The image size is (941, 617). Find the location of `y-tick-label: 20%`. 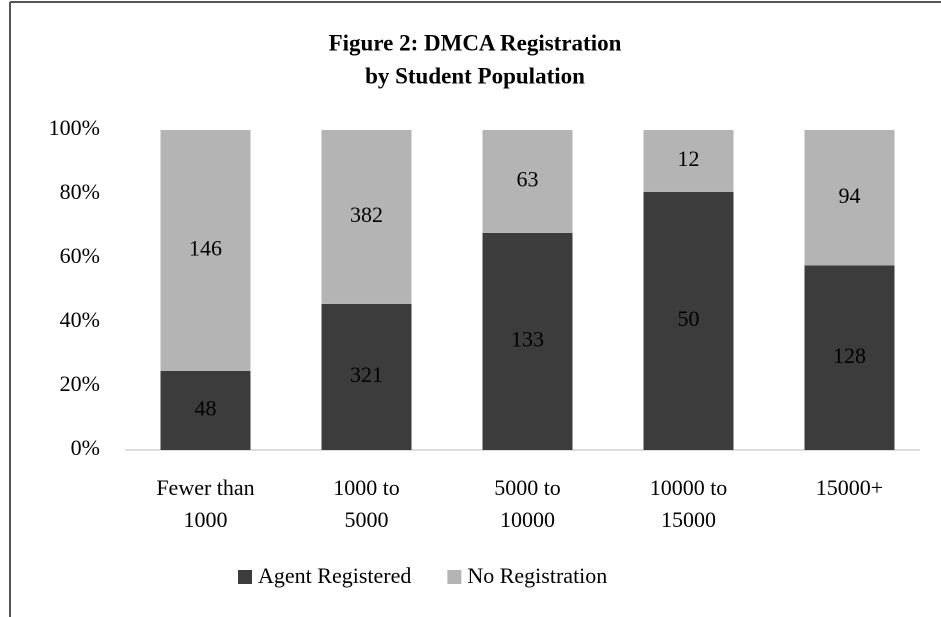

y-tick-label: 20% is located at coordinates (80, 383).